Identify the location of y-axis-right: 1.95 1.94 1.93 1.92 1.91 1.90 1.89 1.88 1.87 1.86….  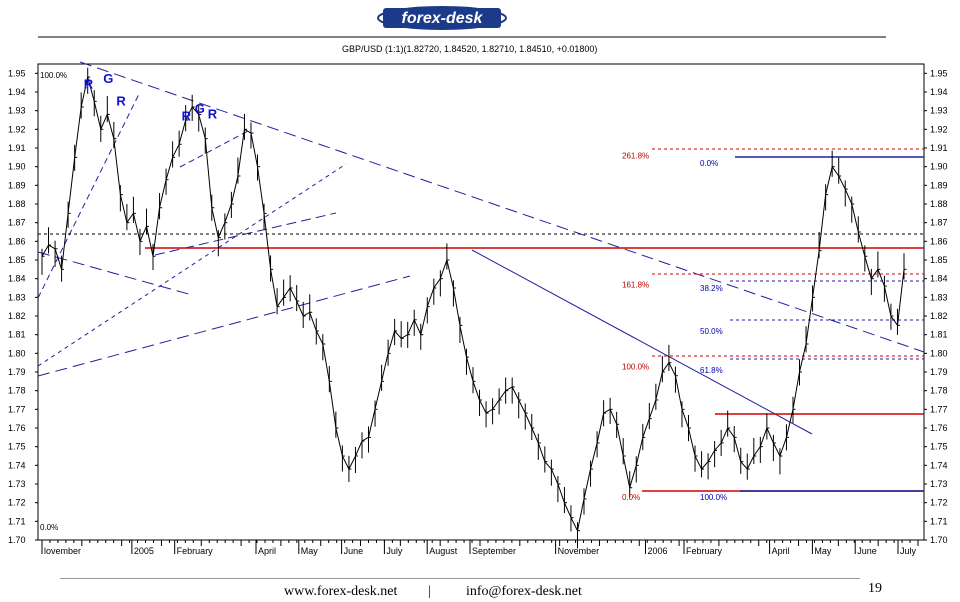
(936, 306).